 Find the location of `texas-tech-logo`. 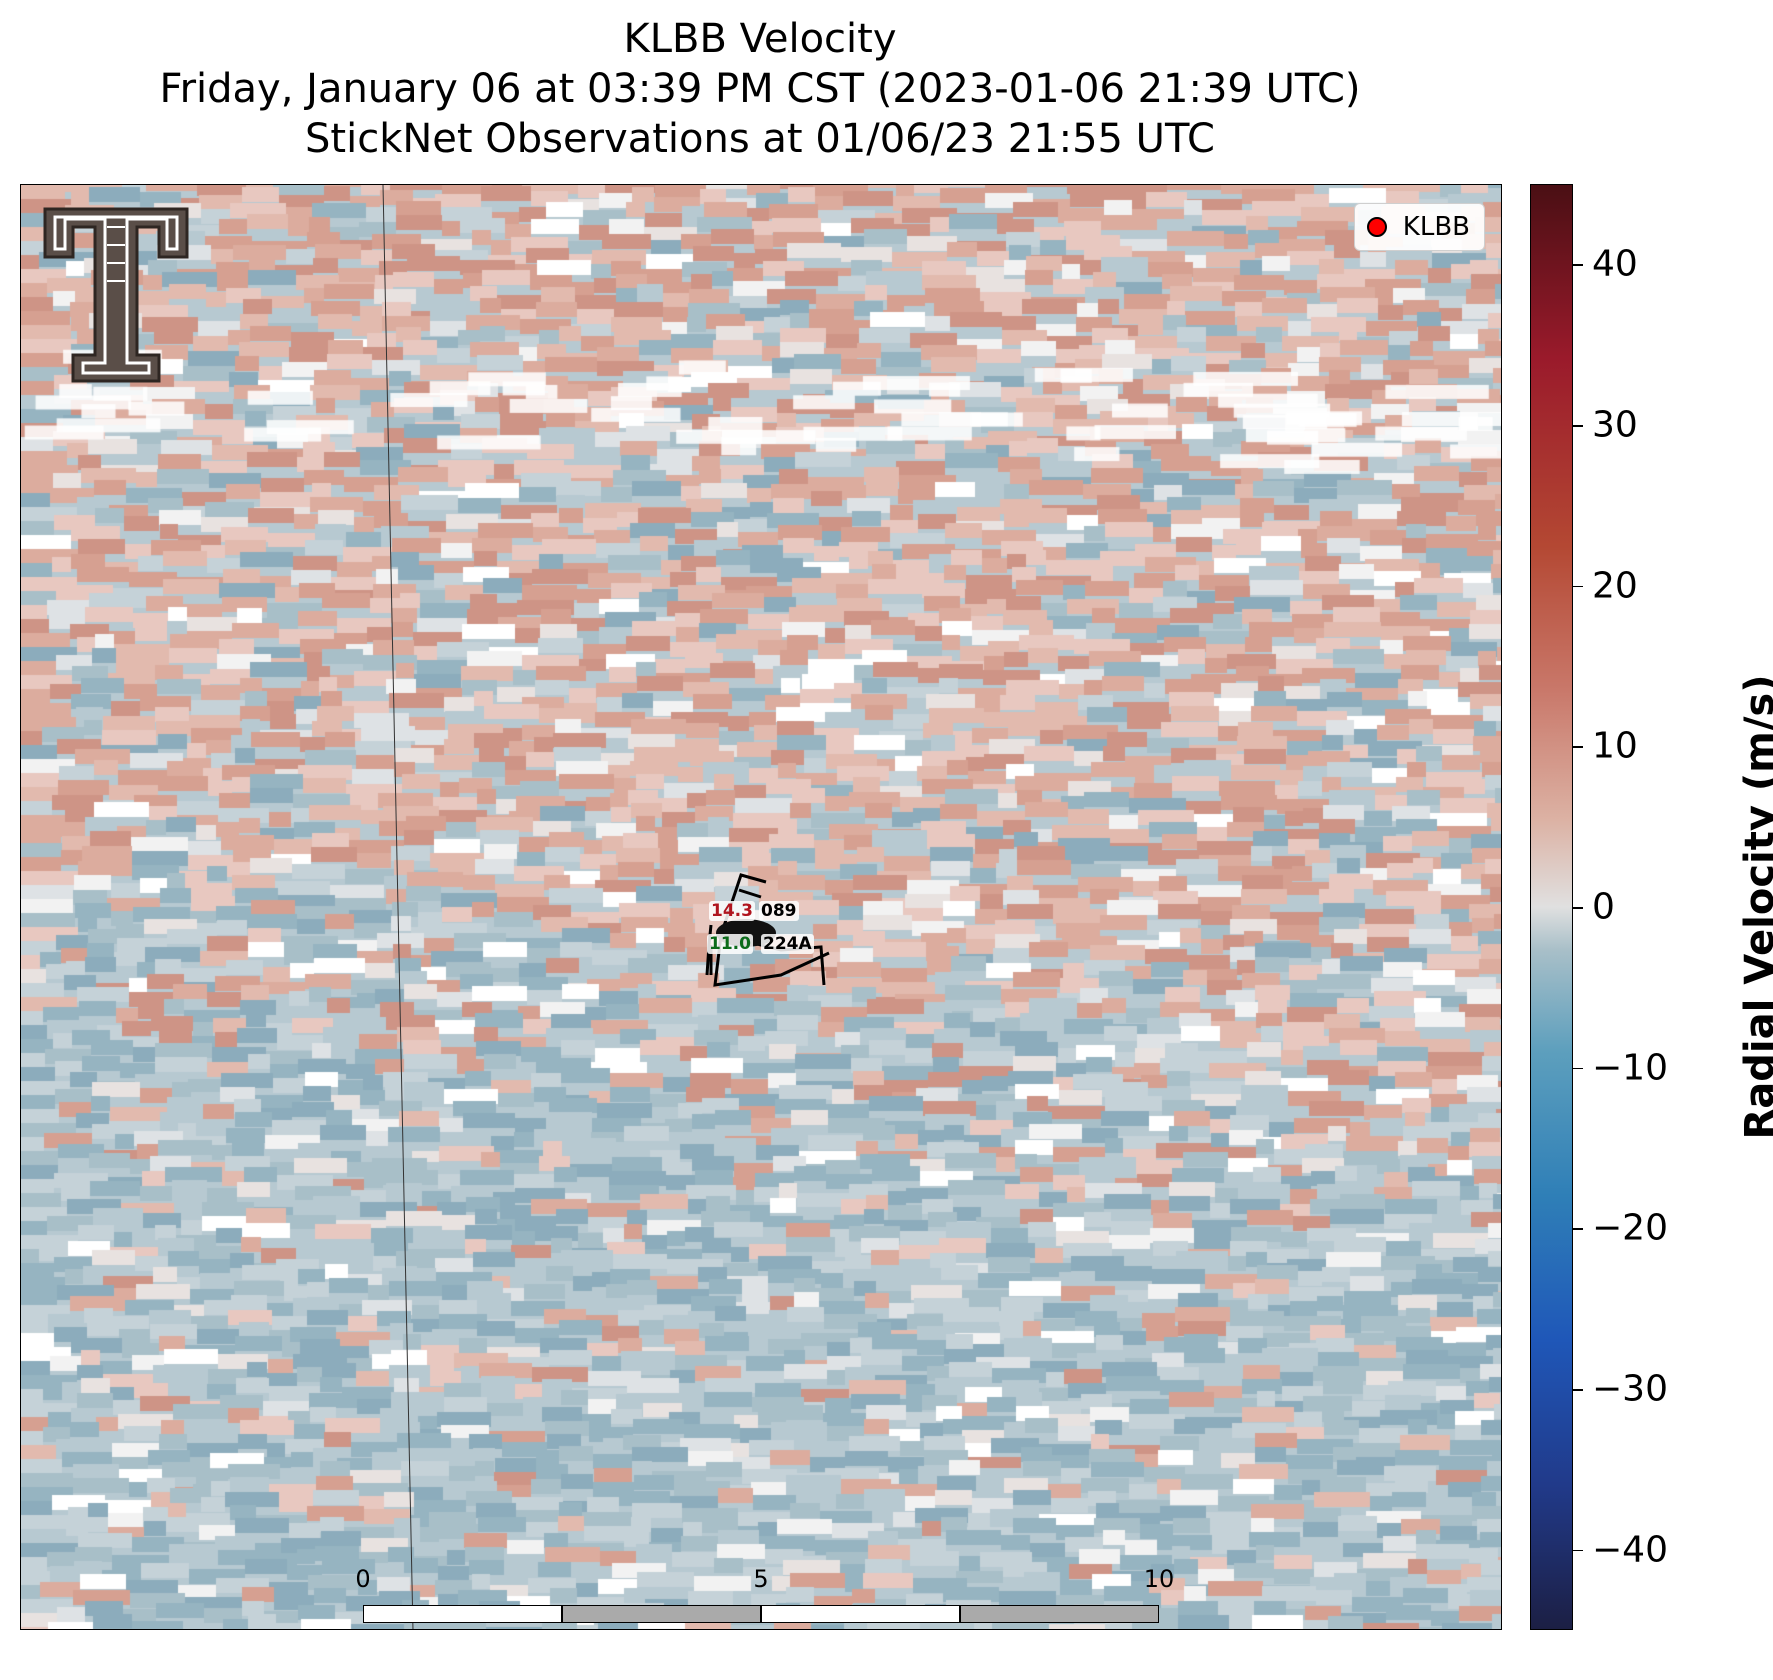

texas-tech-logo is located at coordinates (116, 300).